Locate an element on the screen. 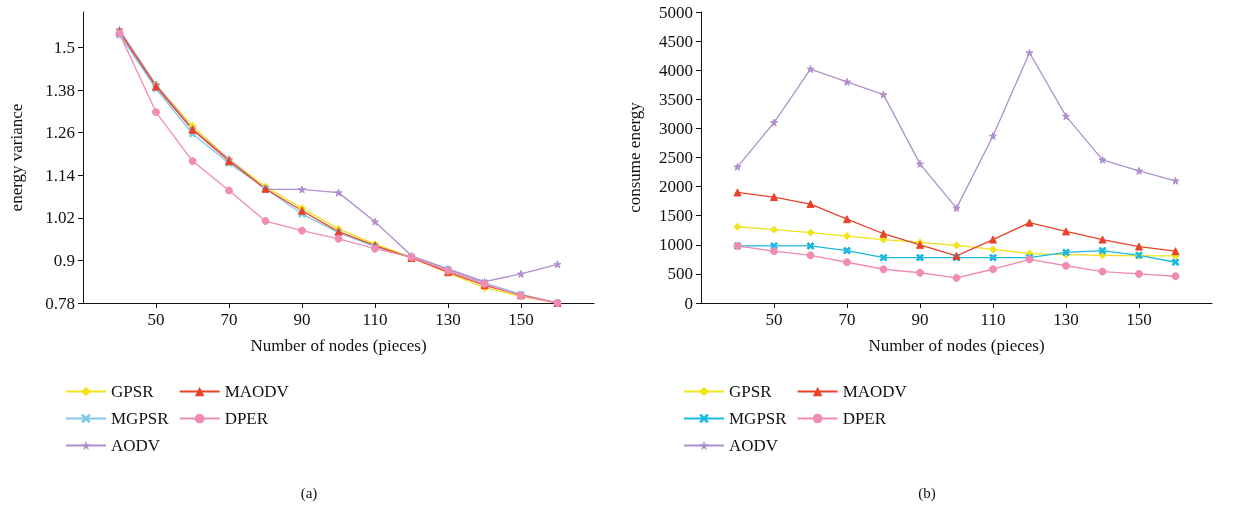 This screenshot has width=1253, height=517. y-tick-label: 1.02 is located at coordinates (60, 218).